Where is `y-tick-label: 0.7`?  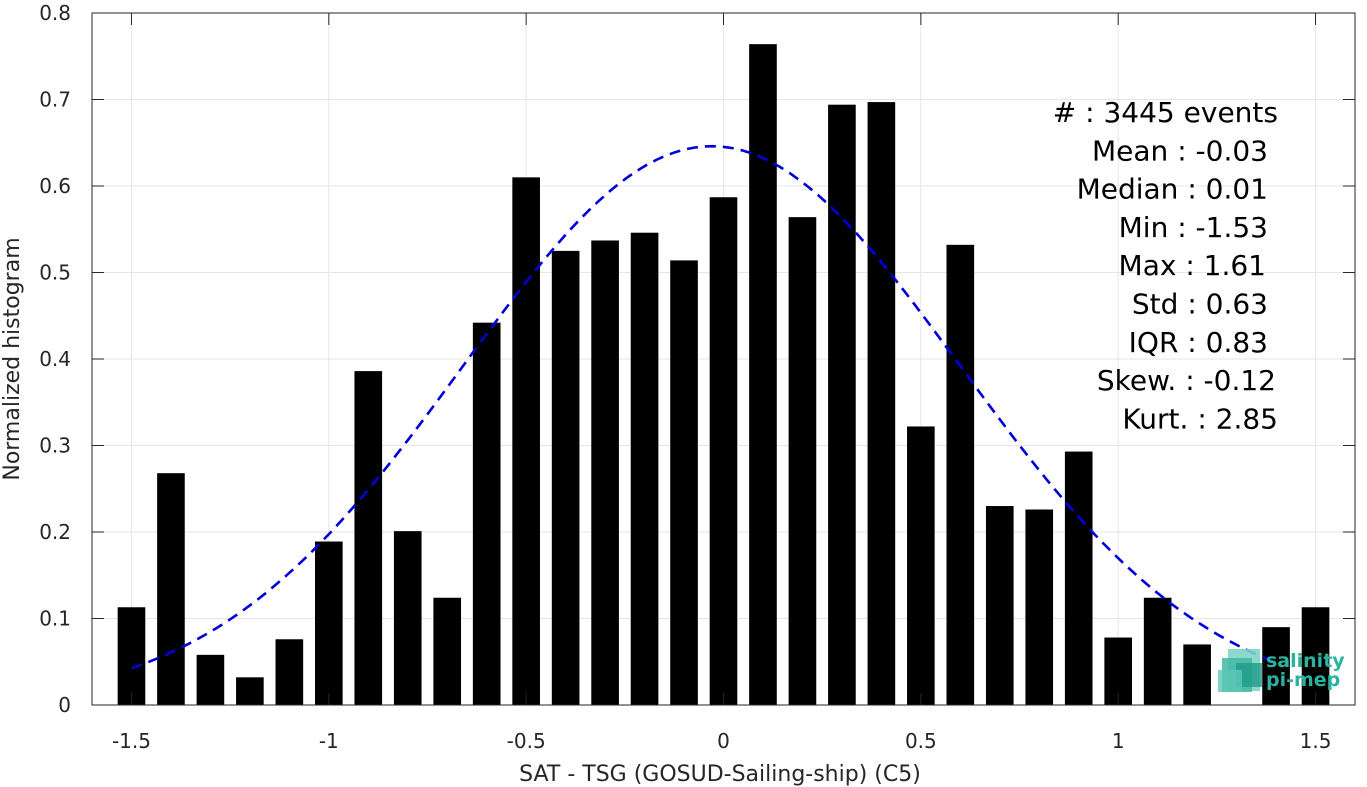
y-tick-label: 0.7 is located at coordinates (55, 100).